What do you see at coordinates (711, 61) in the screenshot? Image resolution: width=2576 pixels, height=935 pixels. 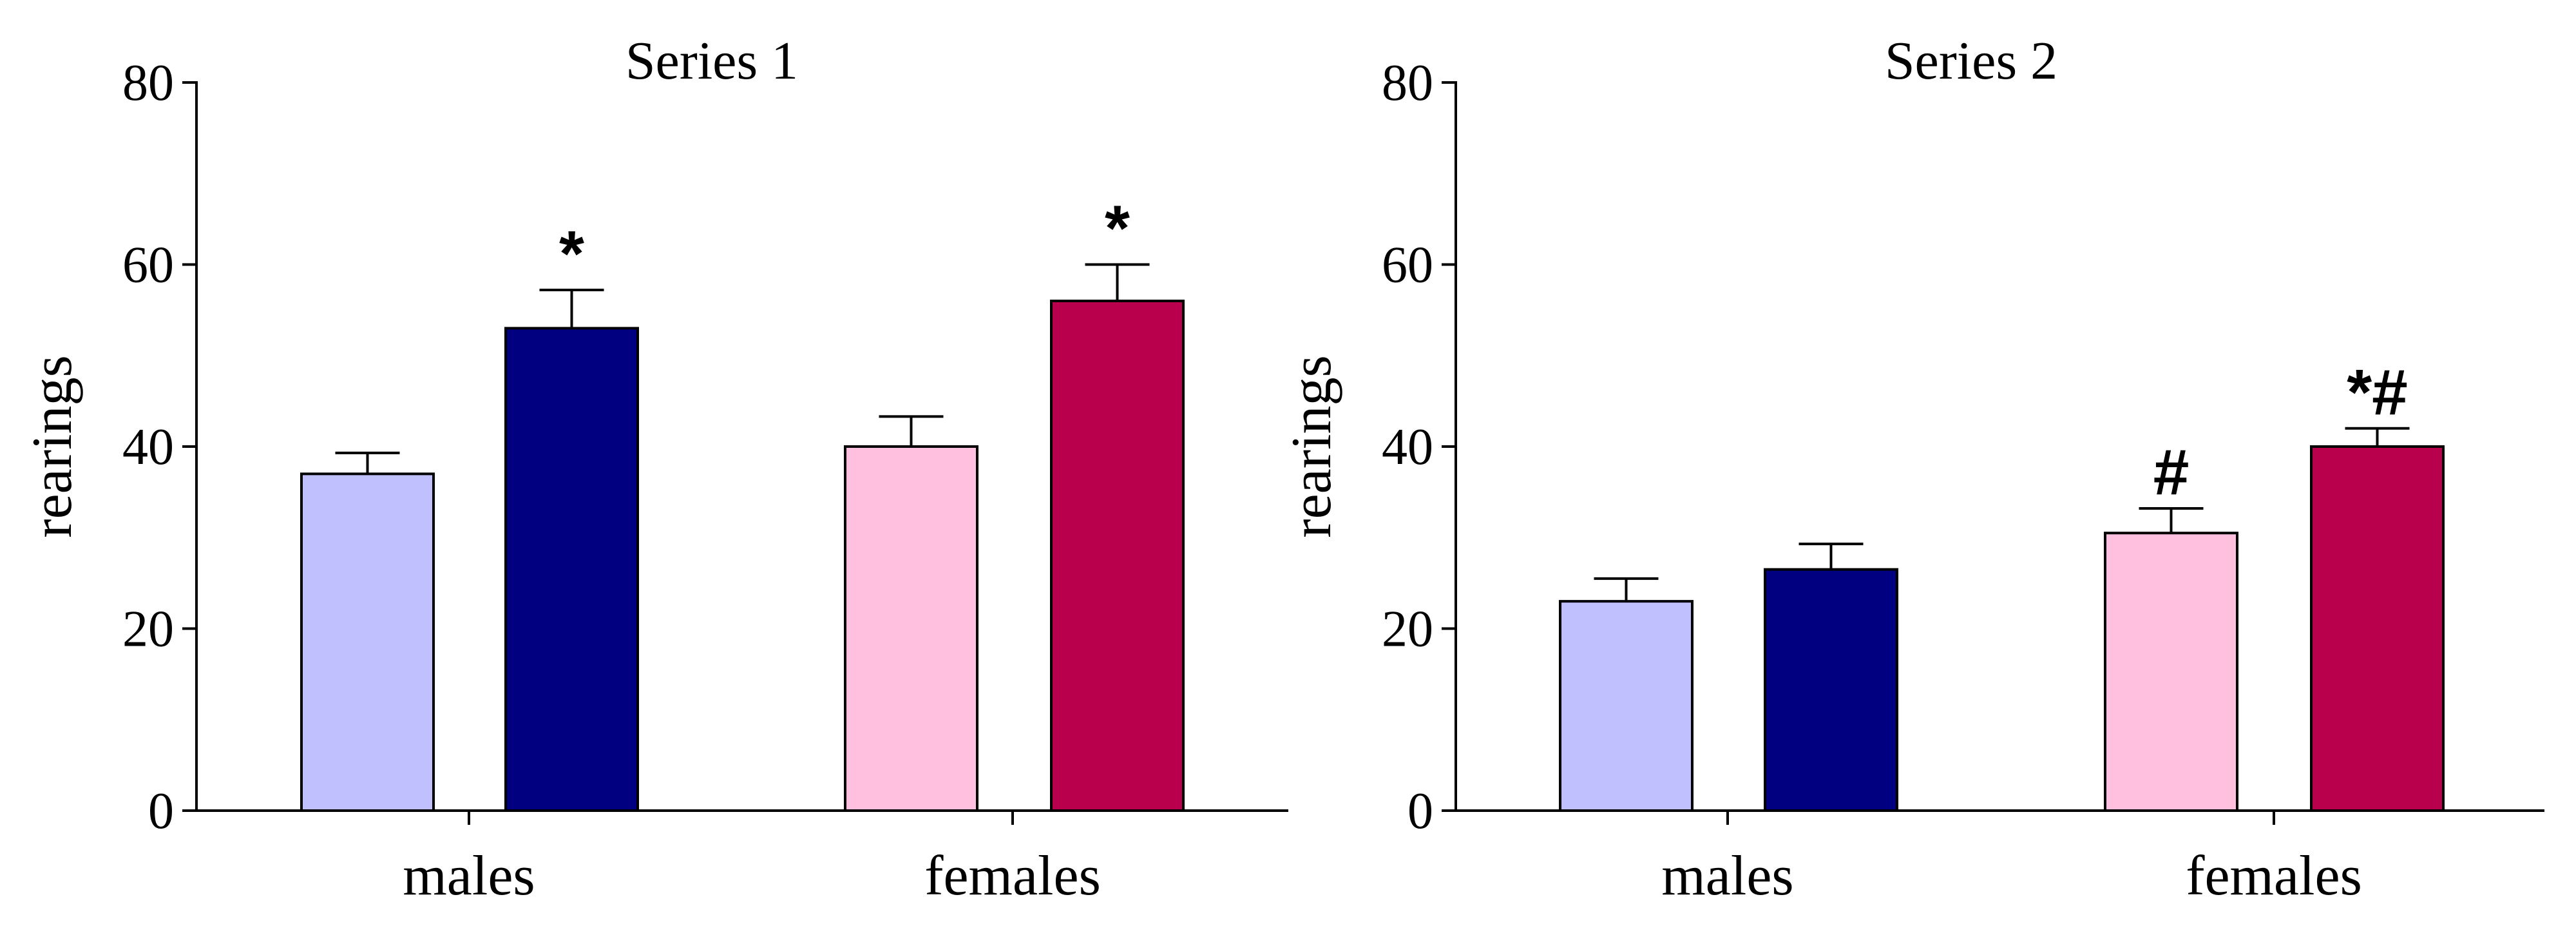 I see `chart-title: Series 1` at bounding box center [711, 61].